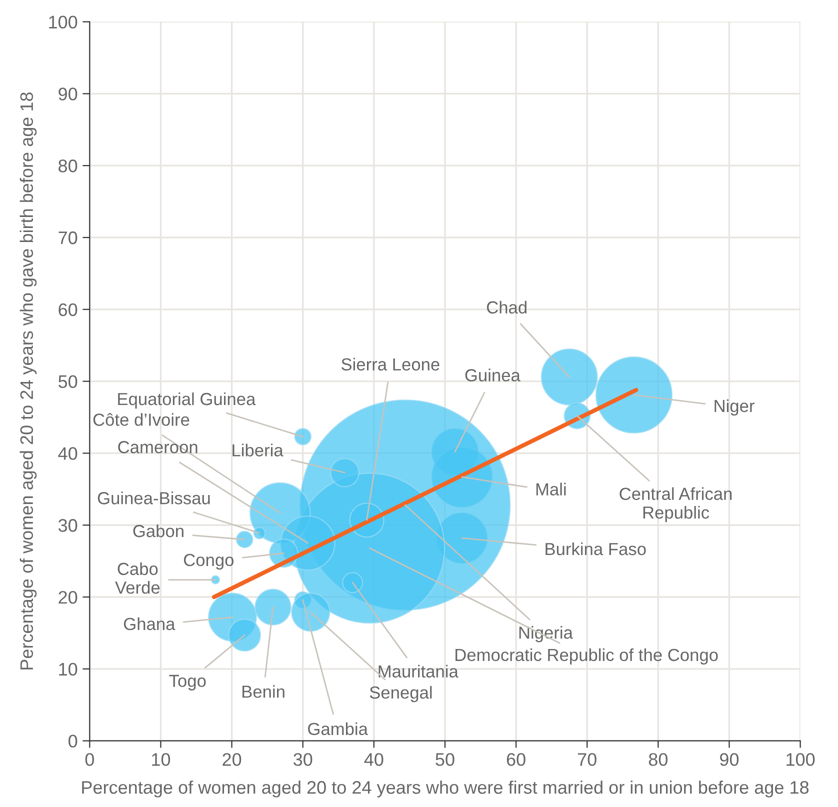 The width and height of the screenshot is (838, 807). What do you see at coordinates (187, 400) in the screenshot?
I see `annotation: Equatorial Guinea` at bounding box center [187, 400].